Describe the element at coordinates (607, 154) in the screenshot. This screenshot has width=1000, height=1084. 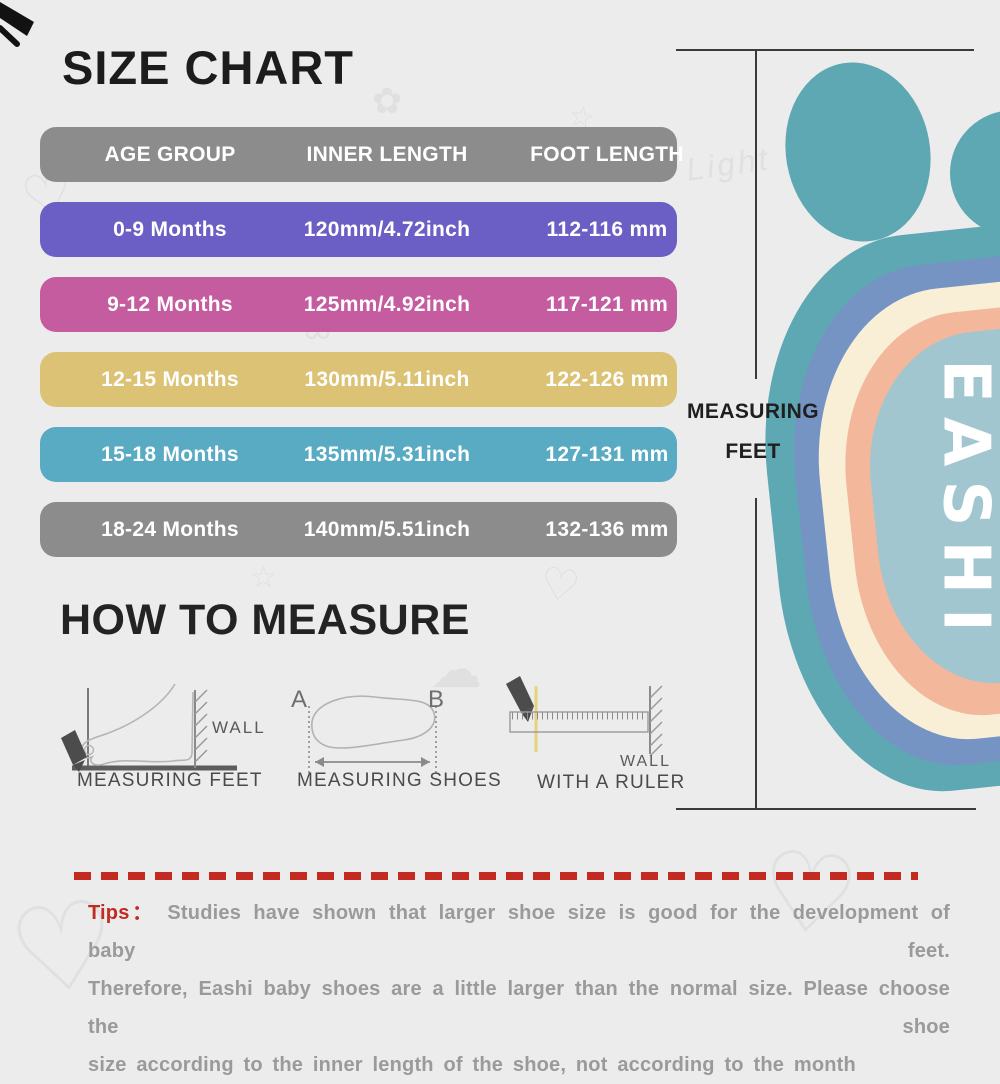
I see `header-foot-length: FOOT LENGTH` at that location.